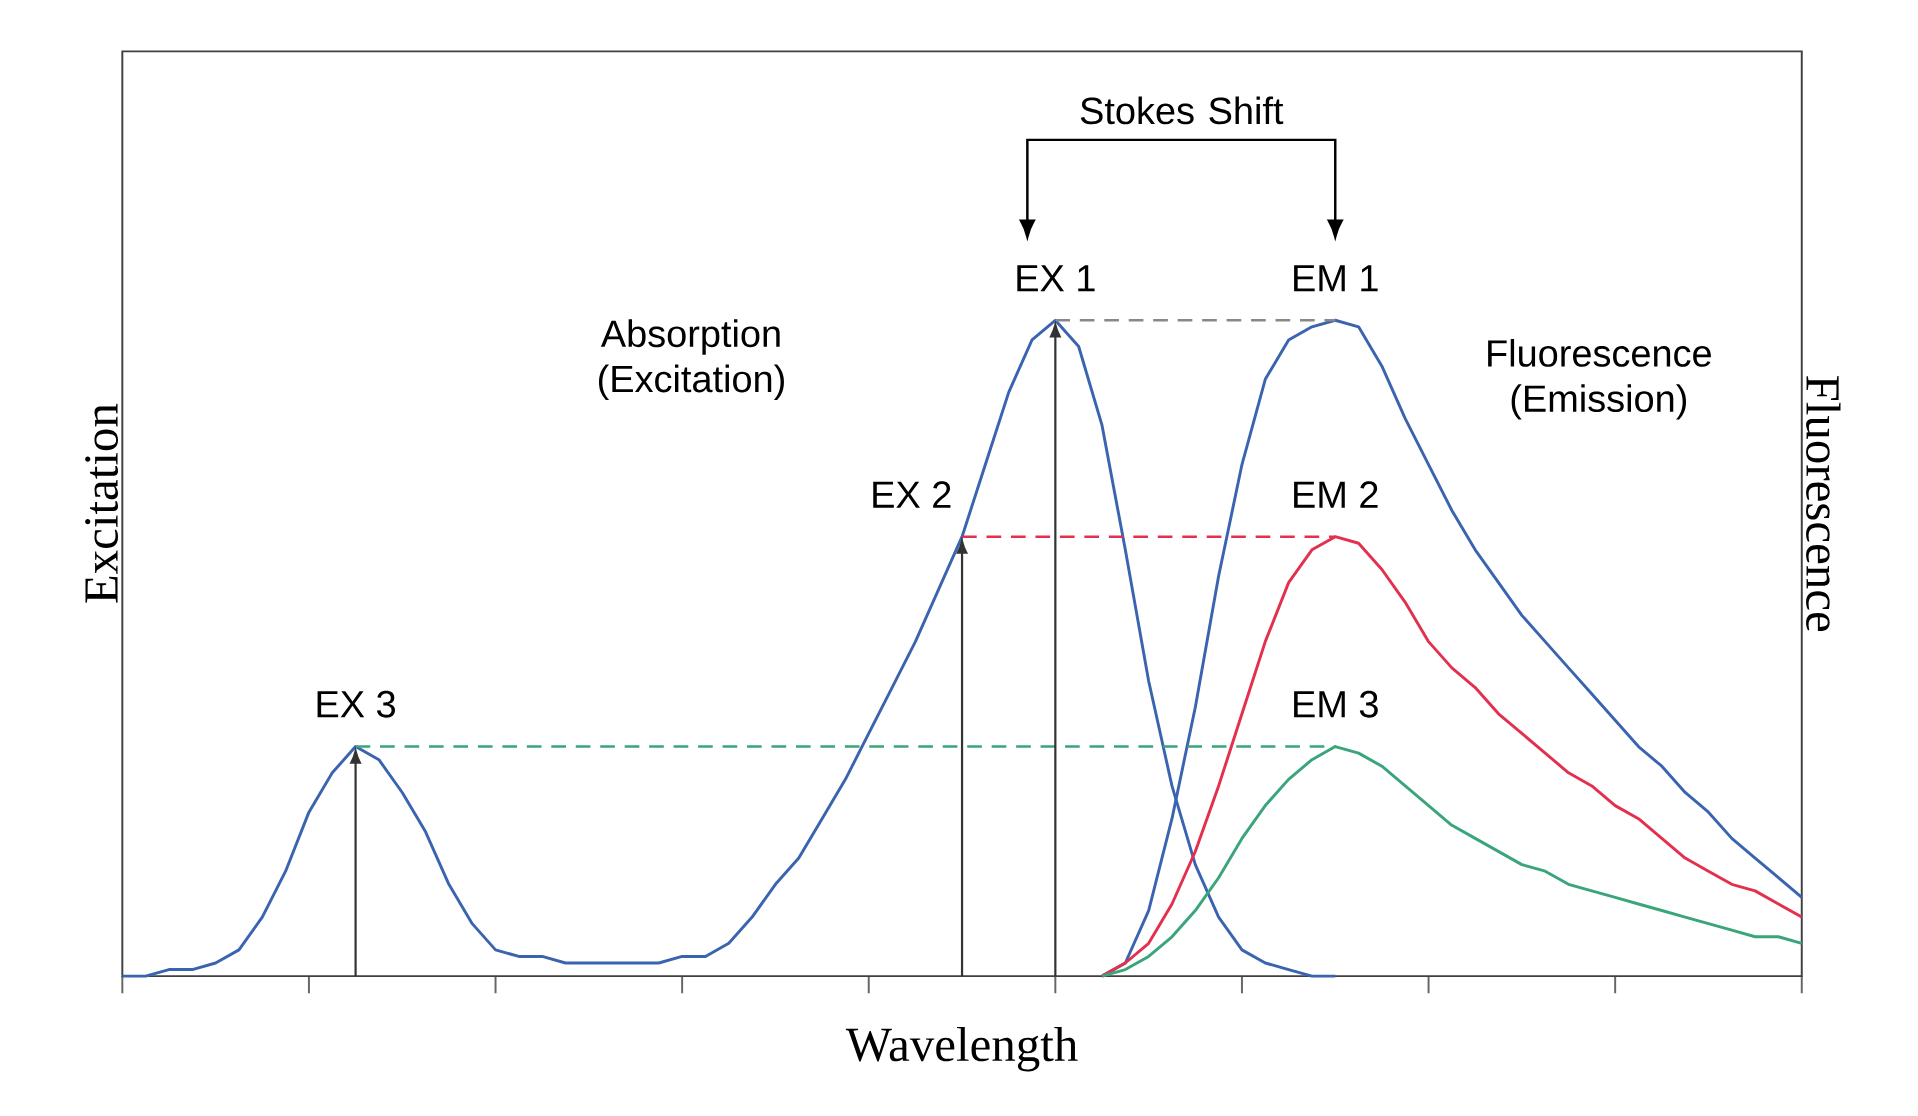  What do you see at coordinates (1336, 494) in the screenshot?
I see `annotation: EM 2` at bounding box center [1336, 494].